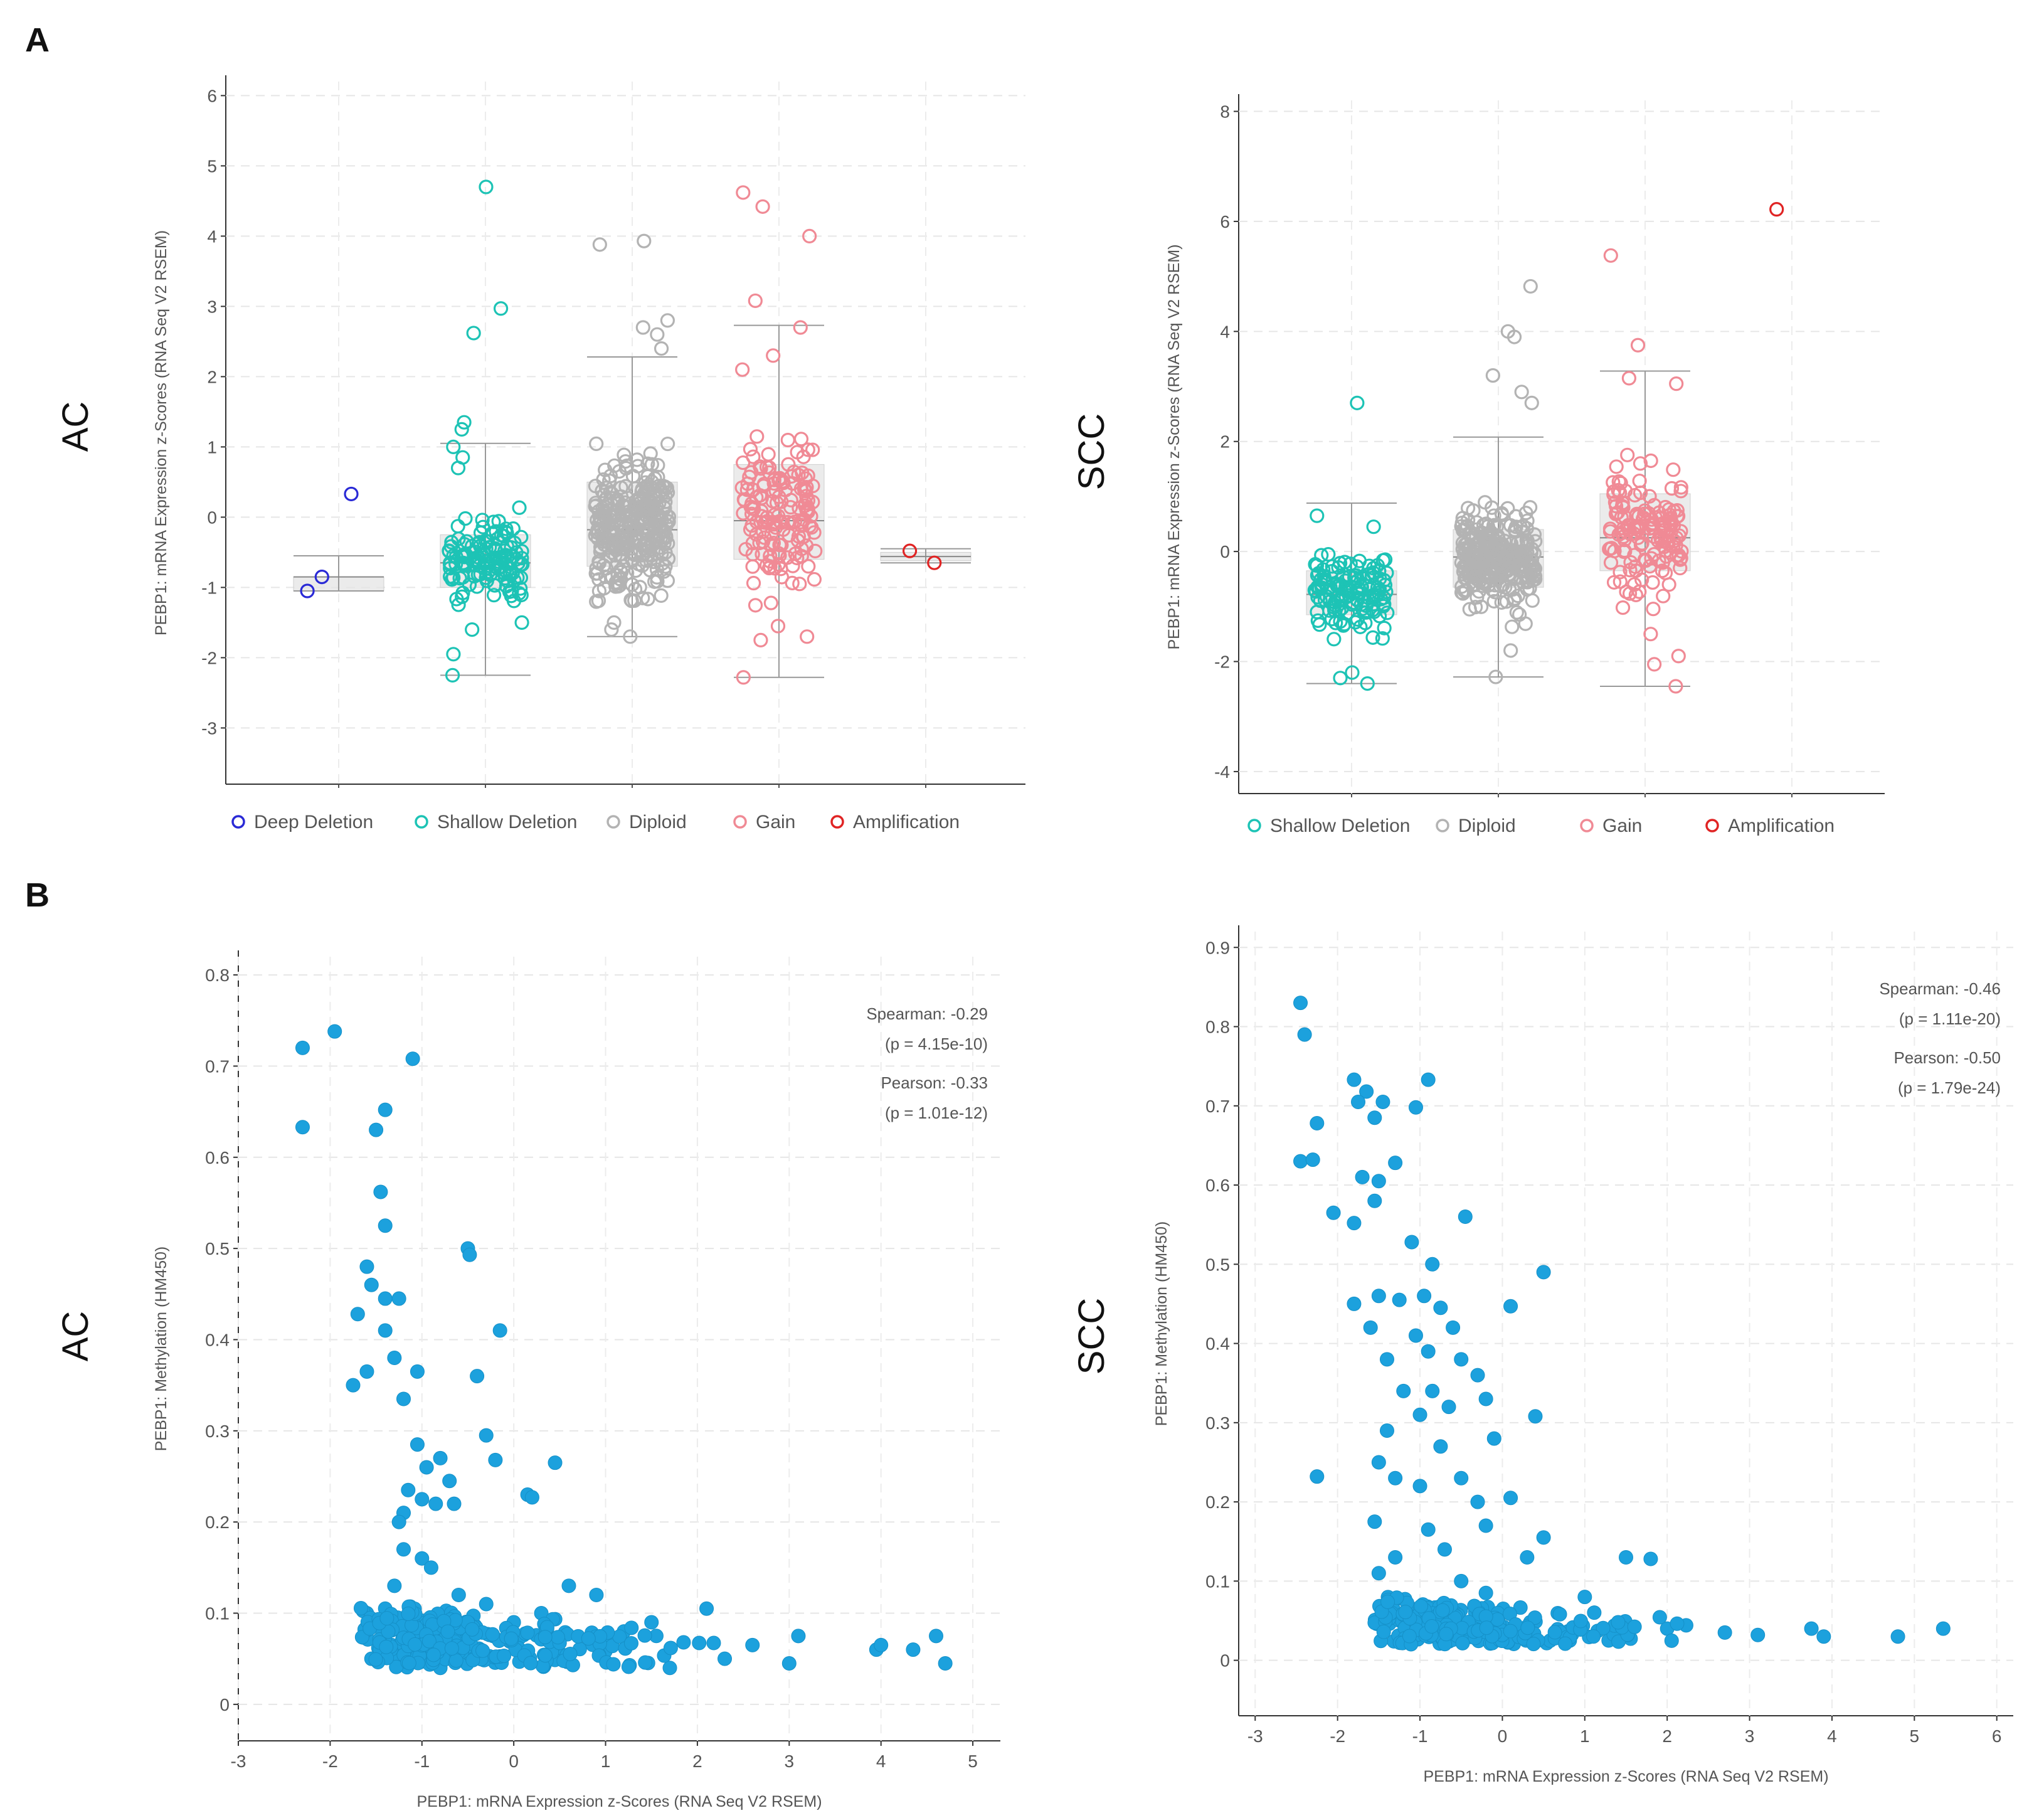 The width and height of the screenshot is (2044, 1818). What do you see at coordinates (496, 822) in the screenshot?
I see `legend-item: Shallow Deletion` at bounding box center [496, 822].